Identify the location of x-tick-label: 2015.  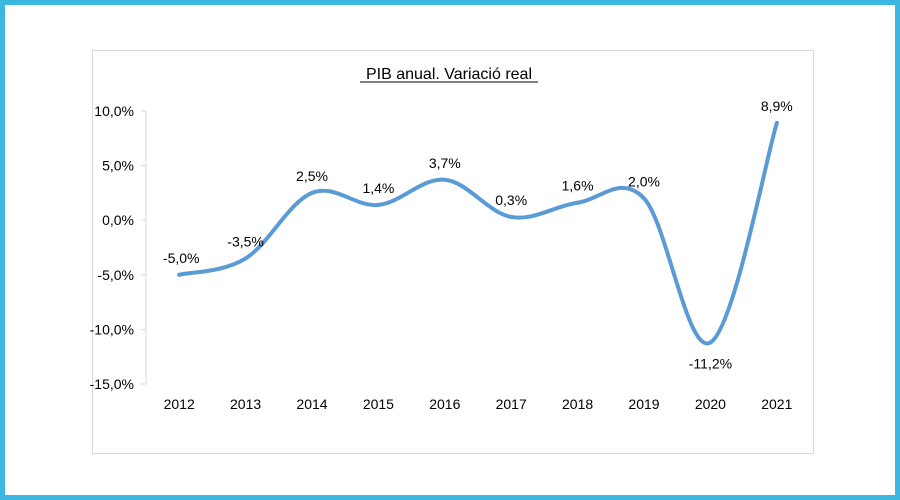
(378, 404).